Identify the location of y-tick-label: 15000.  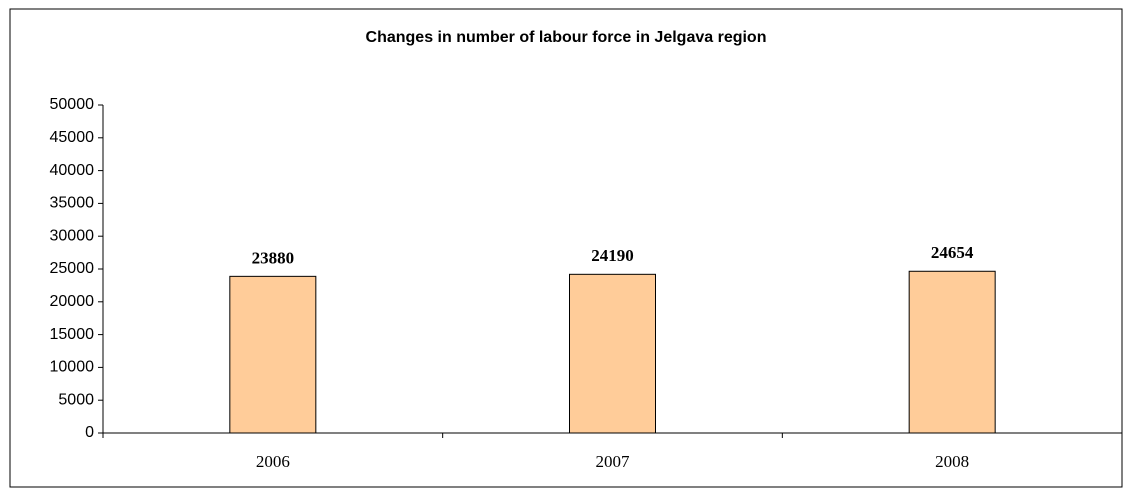
(72, 334).